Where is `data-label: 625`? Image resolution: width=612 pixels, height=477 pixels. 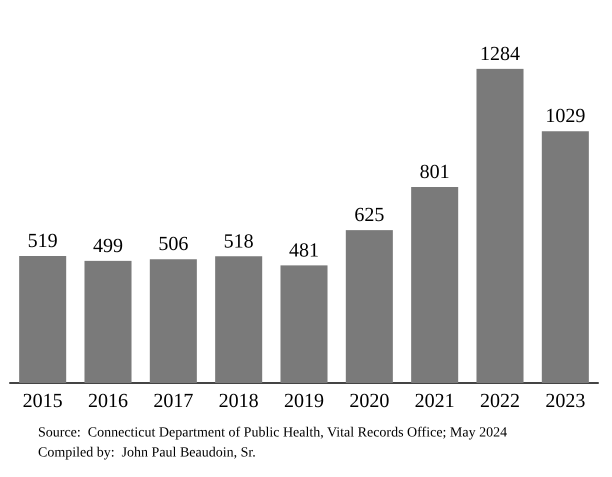
data-label: 625 is located at coordinates (369, 215).